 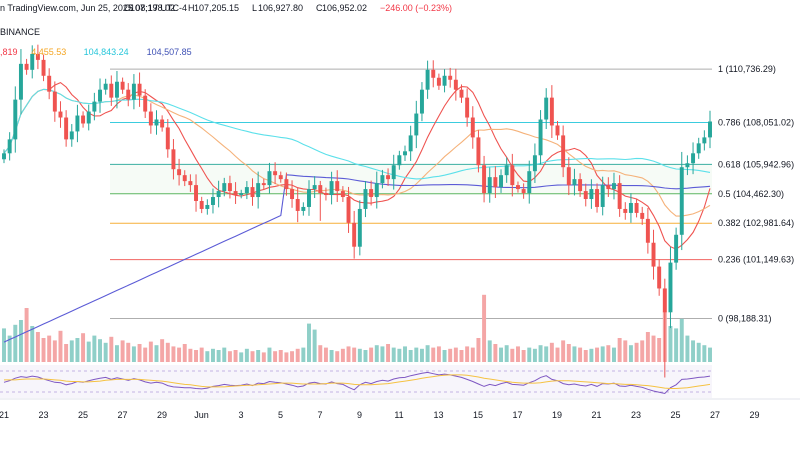 I want to click on x-tick-label: 21, so click(x=596, y=415).